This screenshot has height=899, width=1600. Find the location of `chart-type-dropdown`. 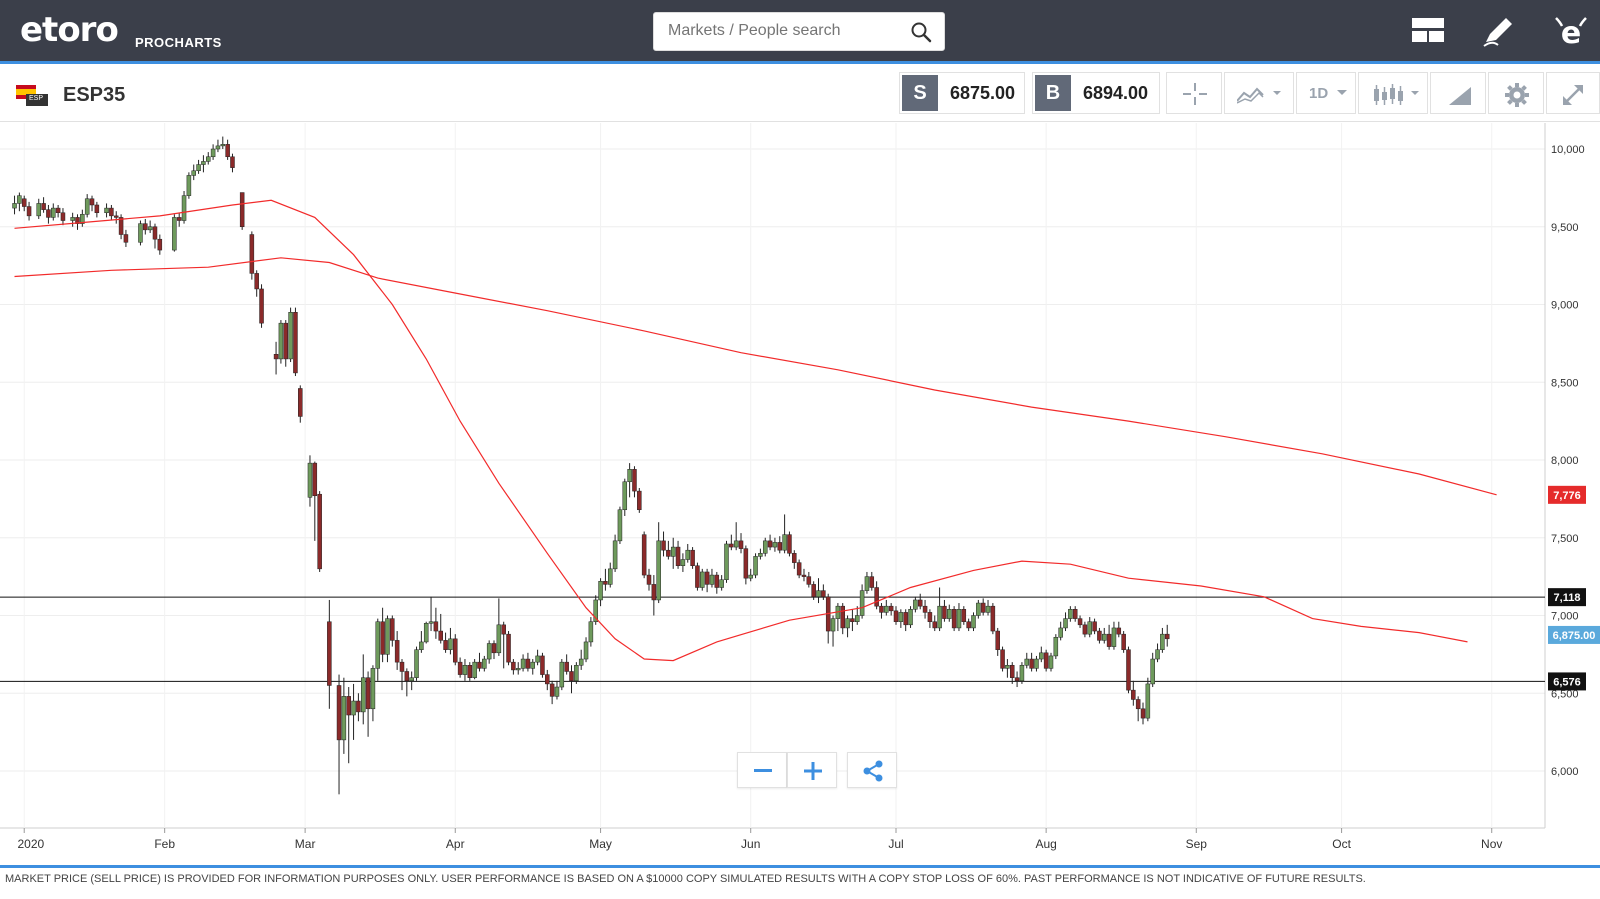

chart-type-dropdown is located at coordinates (1393, 93).